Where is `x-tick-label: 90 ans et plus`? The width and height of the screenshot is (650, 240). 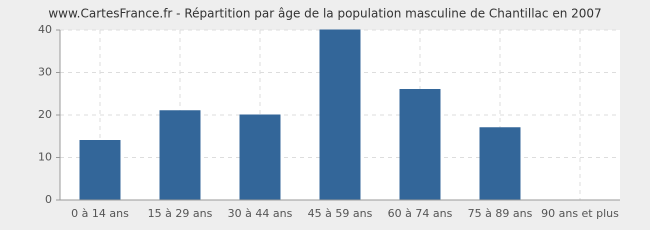
x-tick-label: 90 ans et plus is located at coordinates (580, 213).